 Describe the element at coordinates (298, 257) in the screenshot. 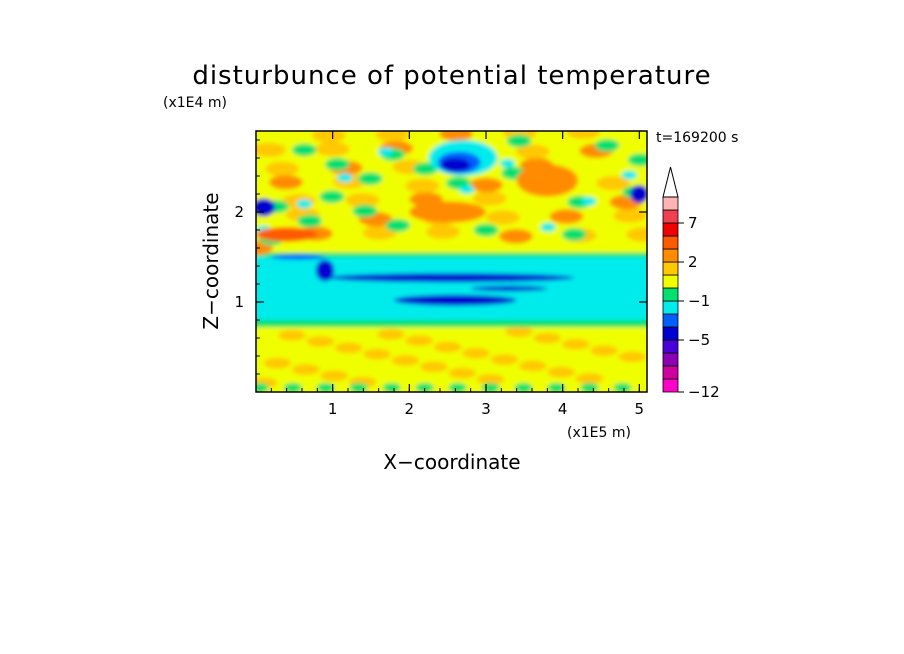

I see `blue-thin-left` at that location.